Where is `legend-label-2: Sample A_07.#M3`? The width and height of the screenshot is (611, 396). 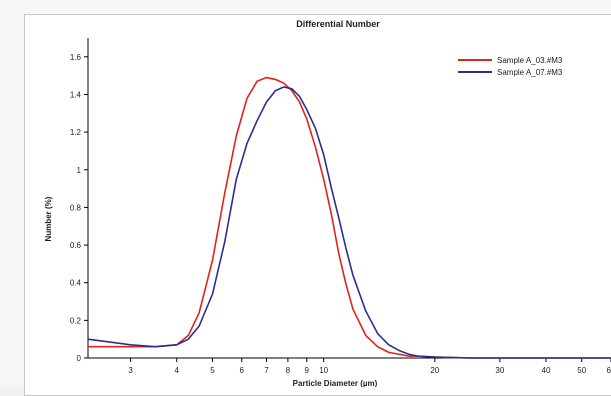 legend-label-2: Sample A_07.#M3 is located at coordinates (530, 72).